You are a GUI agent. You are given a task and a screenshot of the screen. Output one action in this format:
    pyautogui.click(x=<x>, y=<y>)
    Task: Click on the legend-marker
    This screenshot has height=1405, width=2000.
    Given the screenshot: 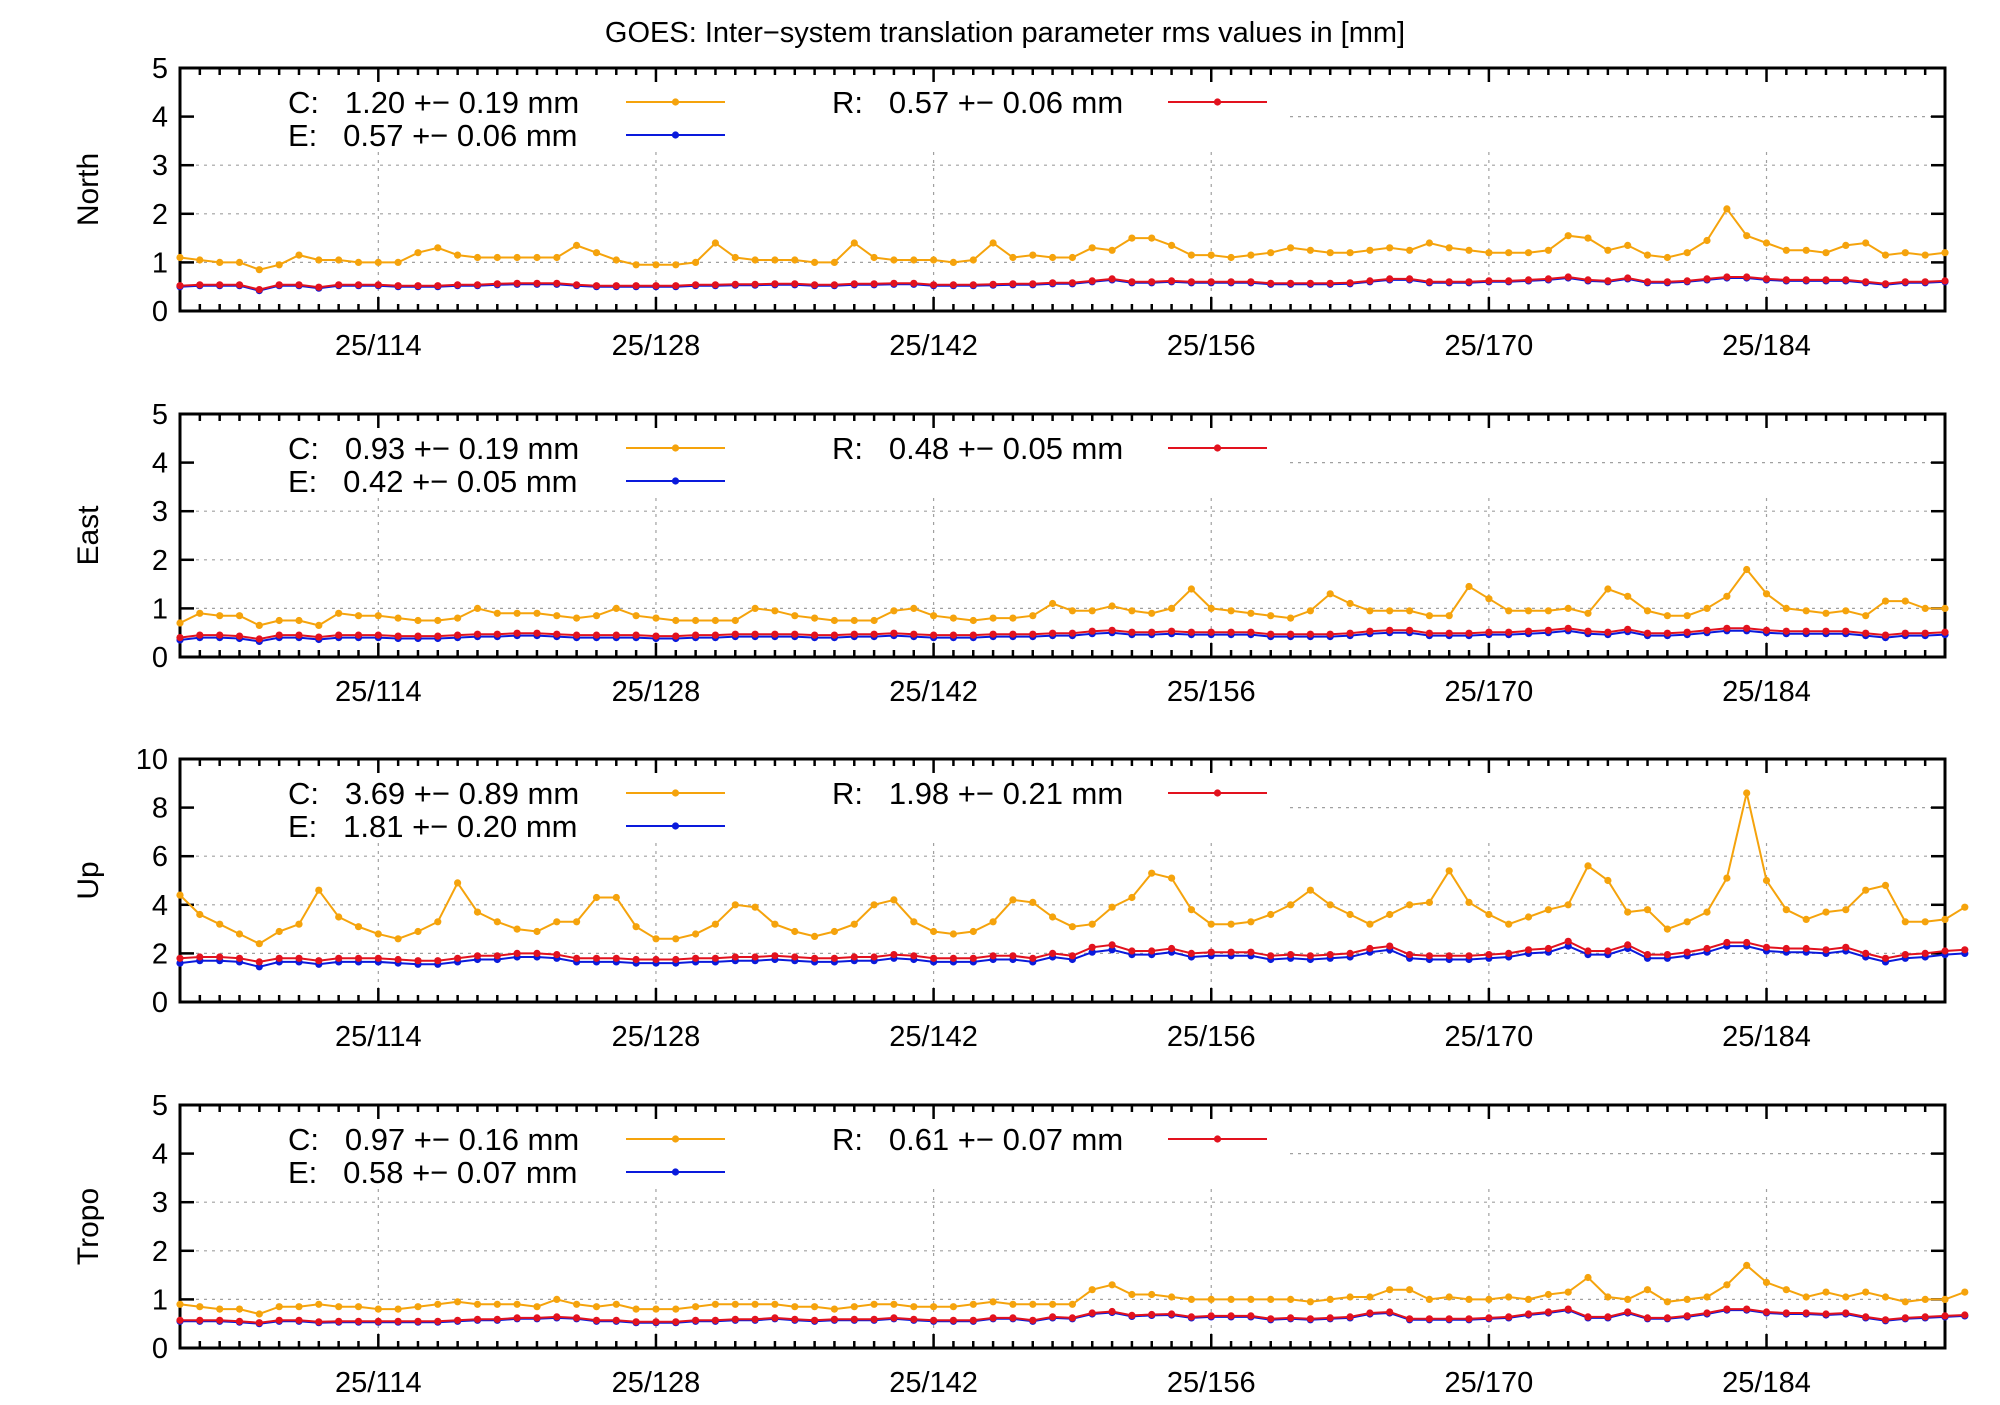 What is the action you would take?
    pyautogui.click(x=1217, y=102)
    